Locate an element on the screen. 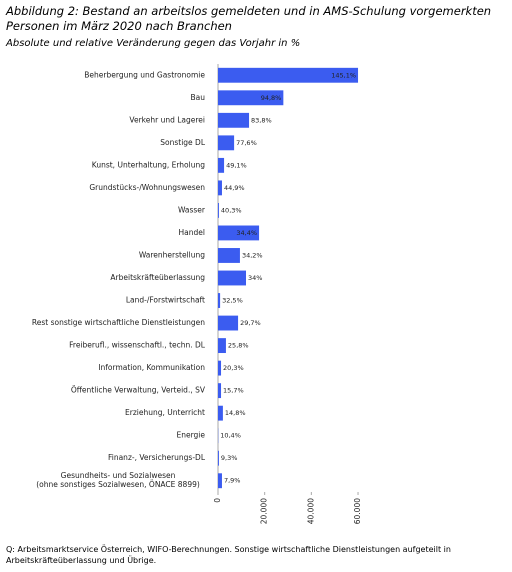 The height and width of the screenshot is (572, 512). x-tick-label: 60.000 is located at coordinates (357, 511).